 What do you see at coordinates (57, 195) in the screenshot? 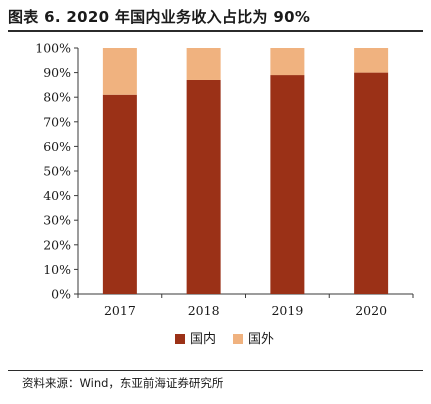
I see `y-tick-label: 40%` at bounding box center [57, 195].